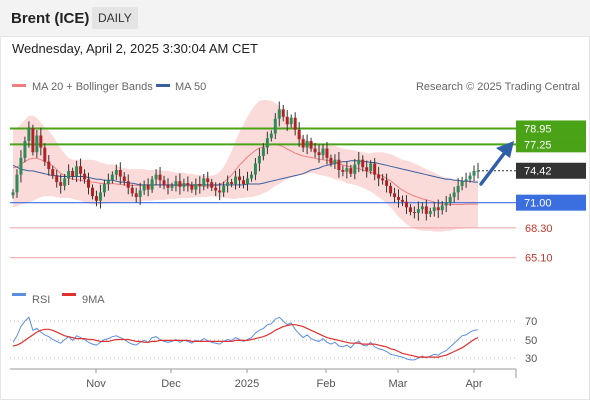 The height and width of the screenshot is (400, 590). What do you see at coordinates (96, 384) in the screenshot?
I see `x-tick-label: Nov` at bounding box center [96, 384].